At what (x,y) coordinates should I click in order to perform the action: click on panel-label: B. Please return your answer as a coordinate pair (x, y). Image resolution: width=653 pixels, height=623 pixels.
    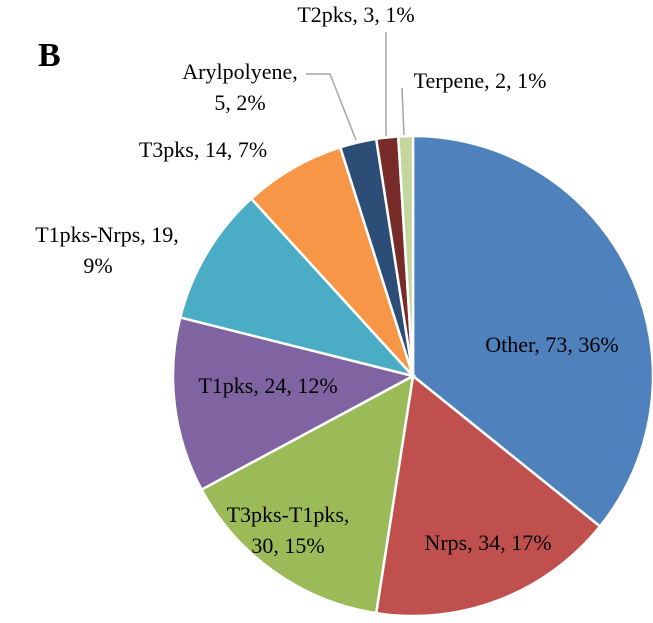
    Looking at the image, I should click on (49, 55).